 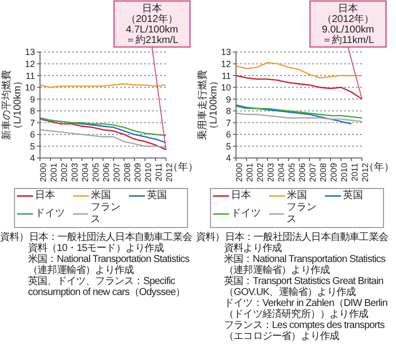 I want to click on callout-box: 日本（2012年）9.0L/100km＝約11km/L, so click(x=348, y=24).